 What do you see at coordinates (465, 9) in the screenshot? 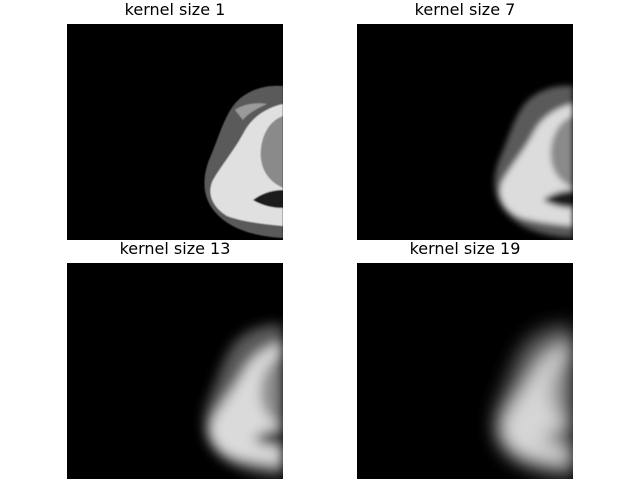
I see `panel-title-kernel-7: kernel size 7` at bounding box center [465, 9].